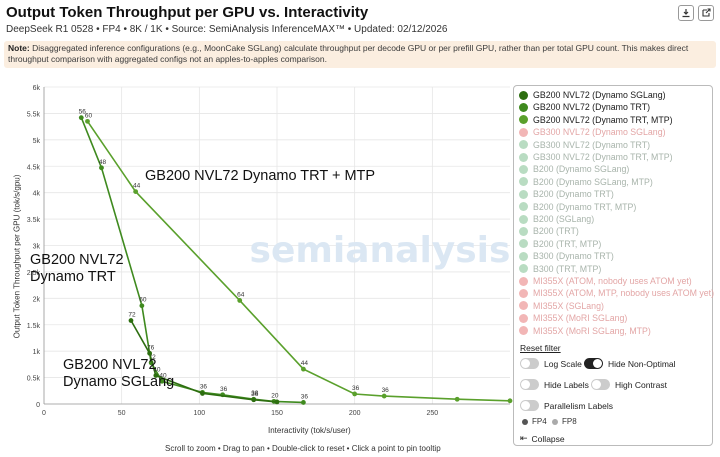 This screenshot has width=720, height=457. What do you see at coordinates (151, 347) in the screenshot?
I see `data-label: 76` at bounding box center [151, 347].